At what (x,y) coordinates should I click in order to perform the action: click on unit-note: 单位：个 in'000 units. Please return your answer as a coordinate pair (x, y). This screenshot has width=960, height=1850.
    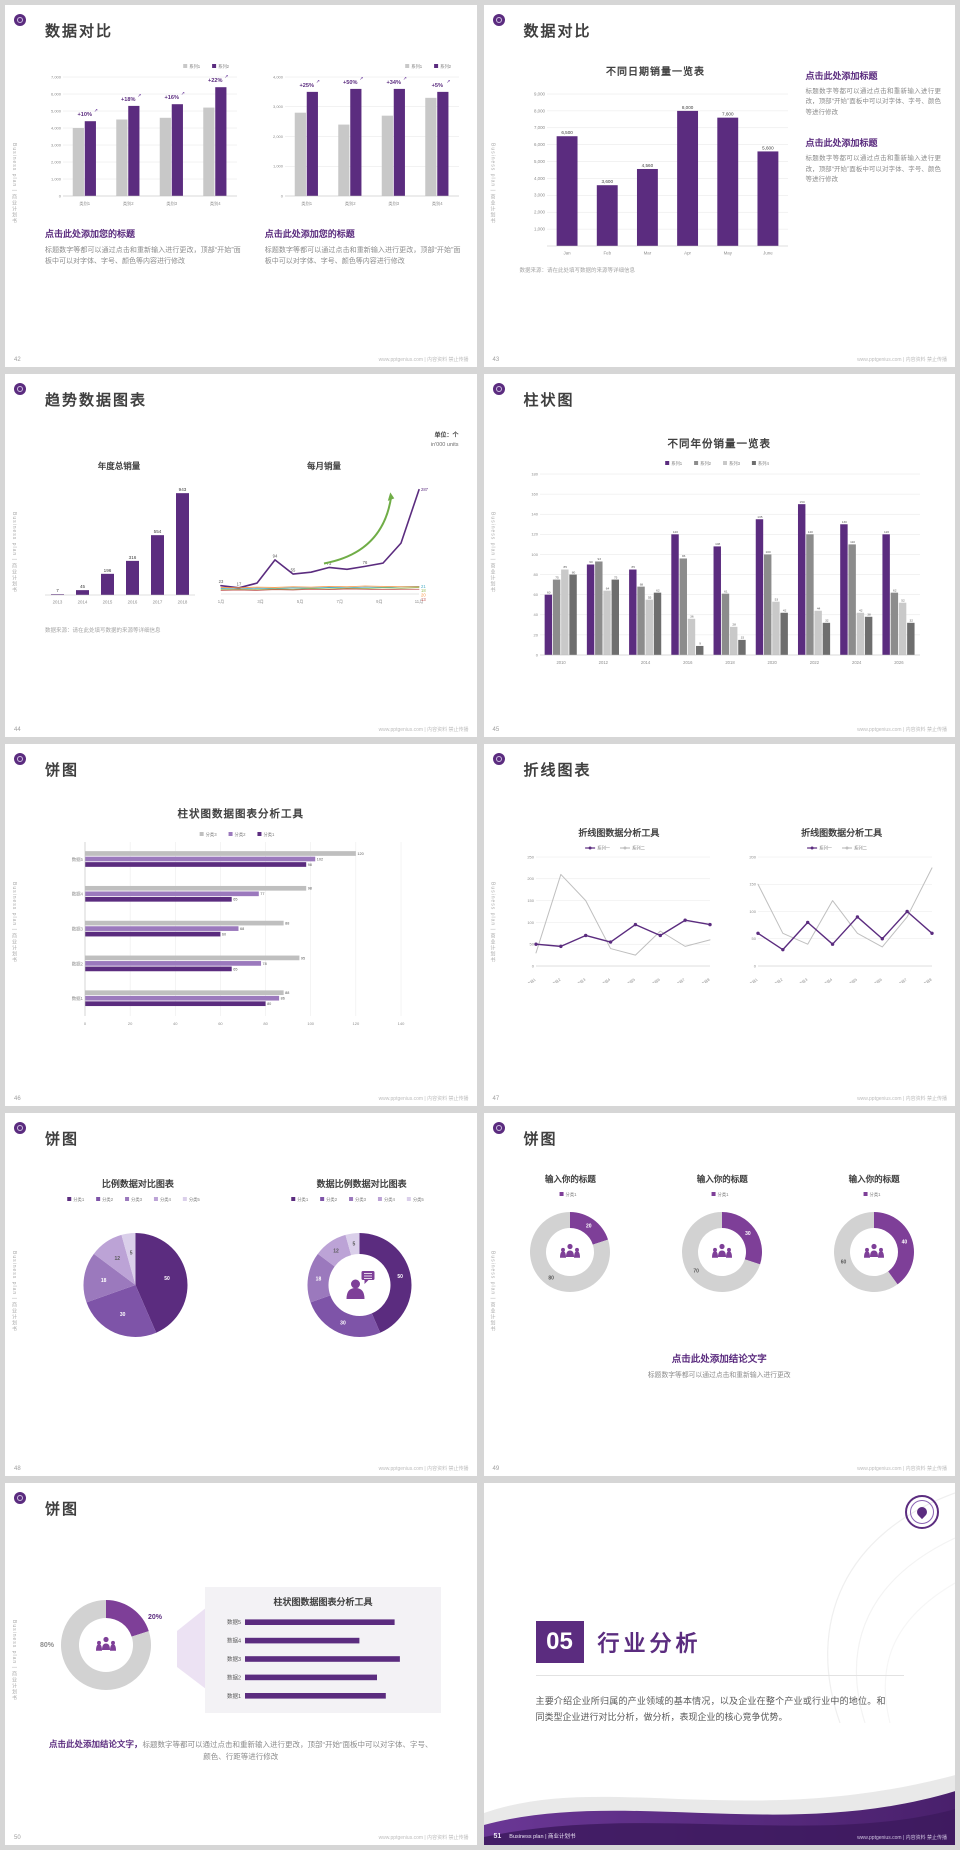
    Looking at the image, I should click on (445, 440).